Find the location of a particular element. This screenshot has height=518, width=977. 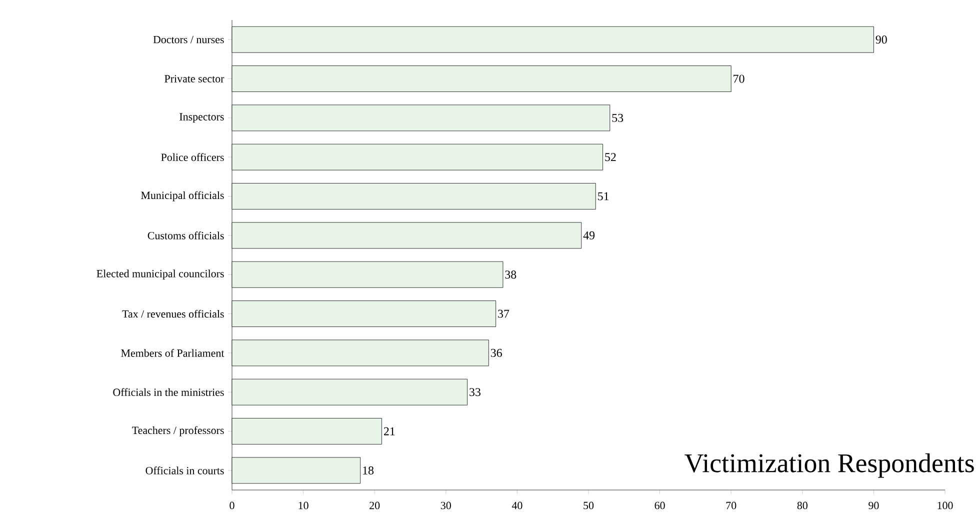

x-tick-label: 80 is located at coordinates (802, 506).